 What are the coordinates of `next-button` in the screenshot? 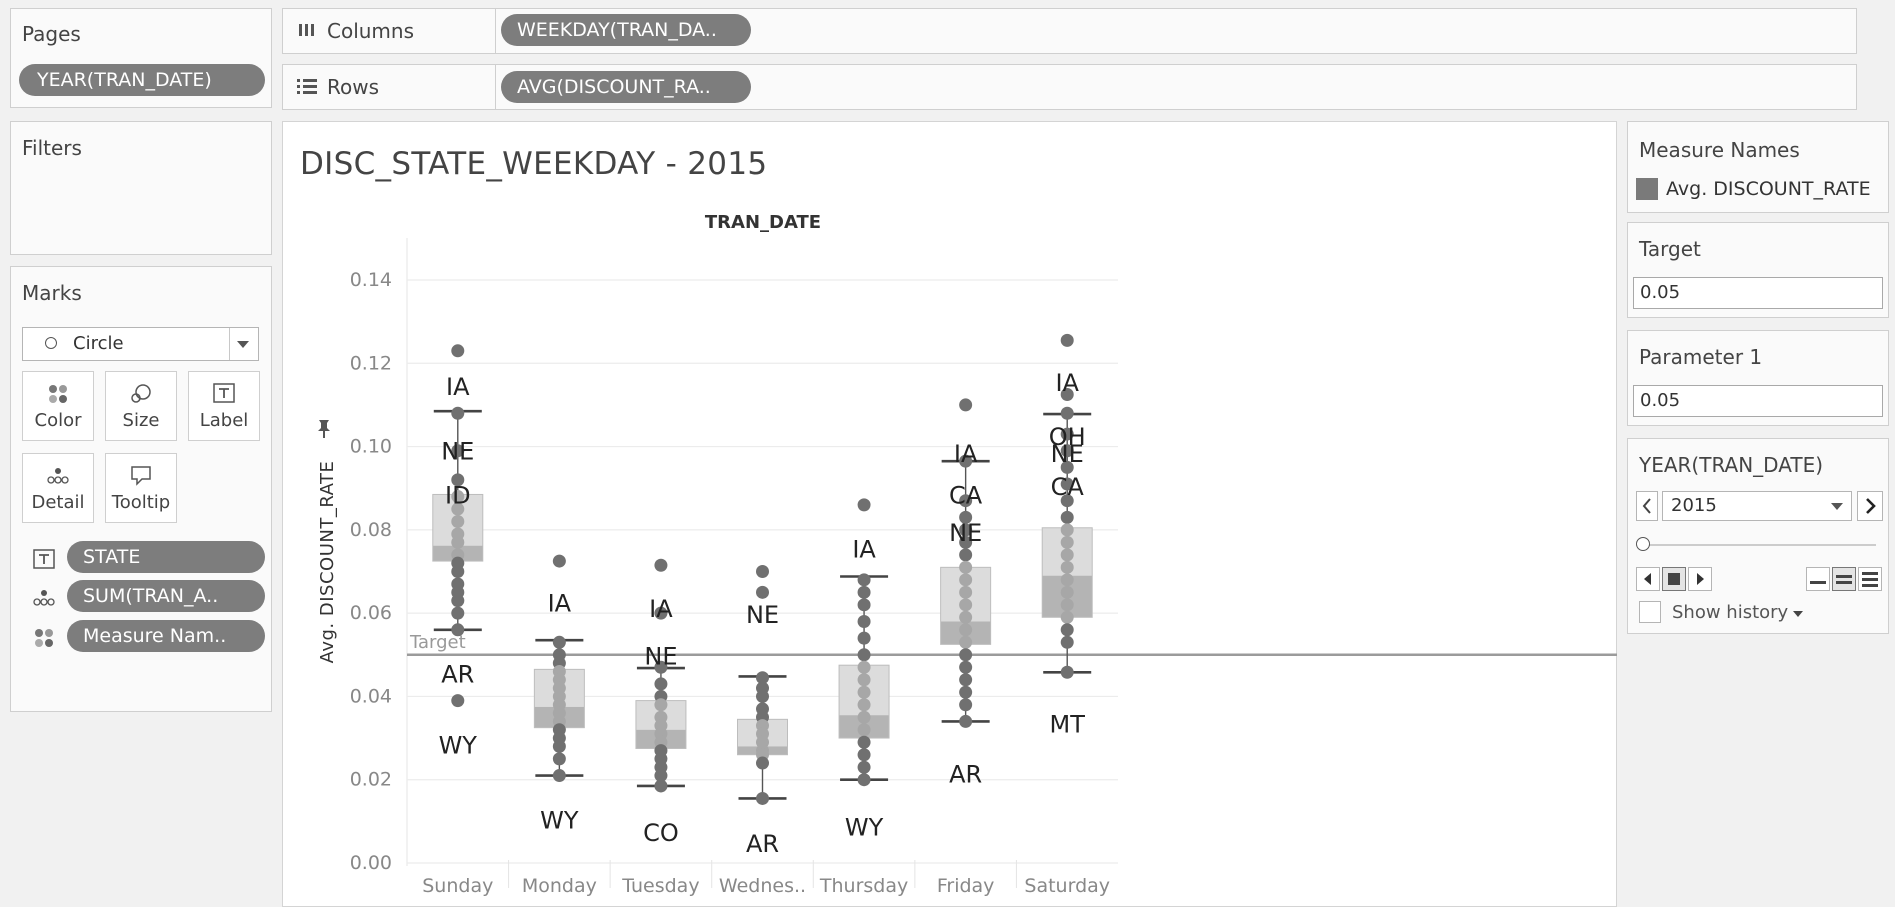 It's located at (1870, 506).